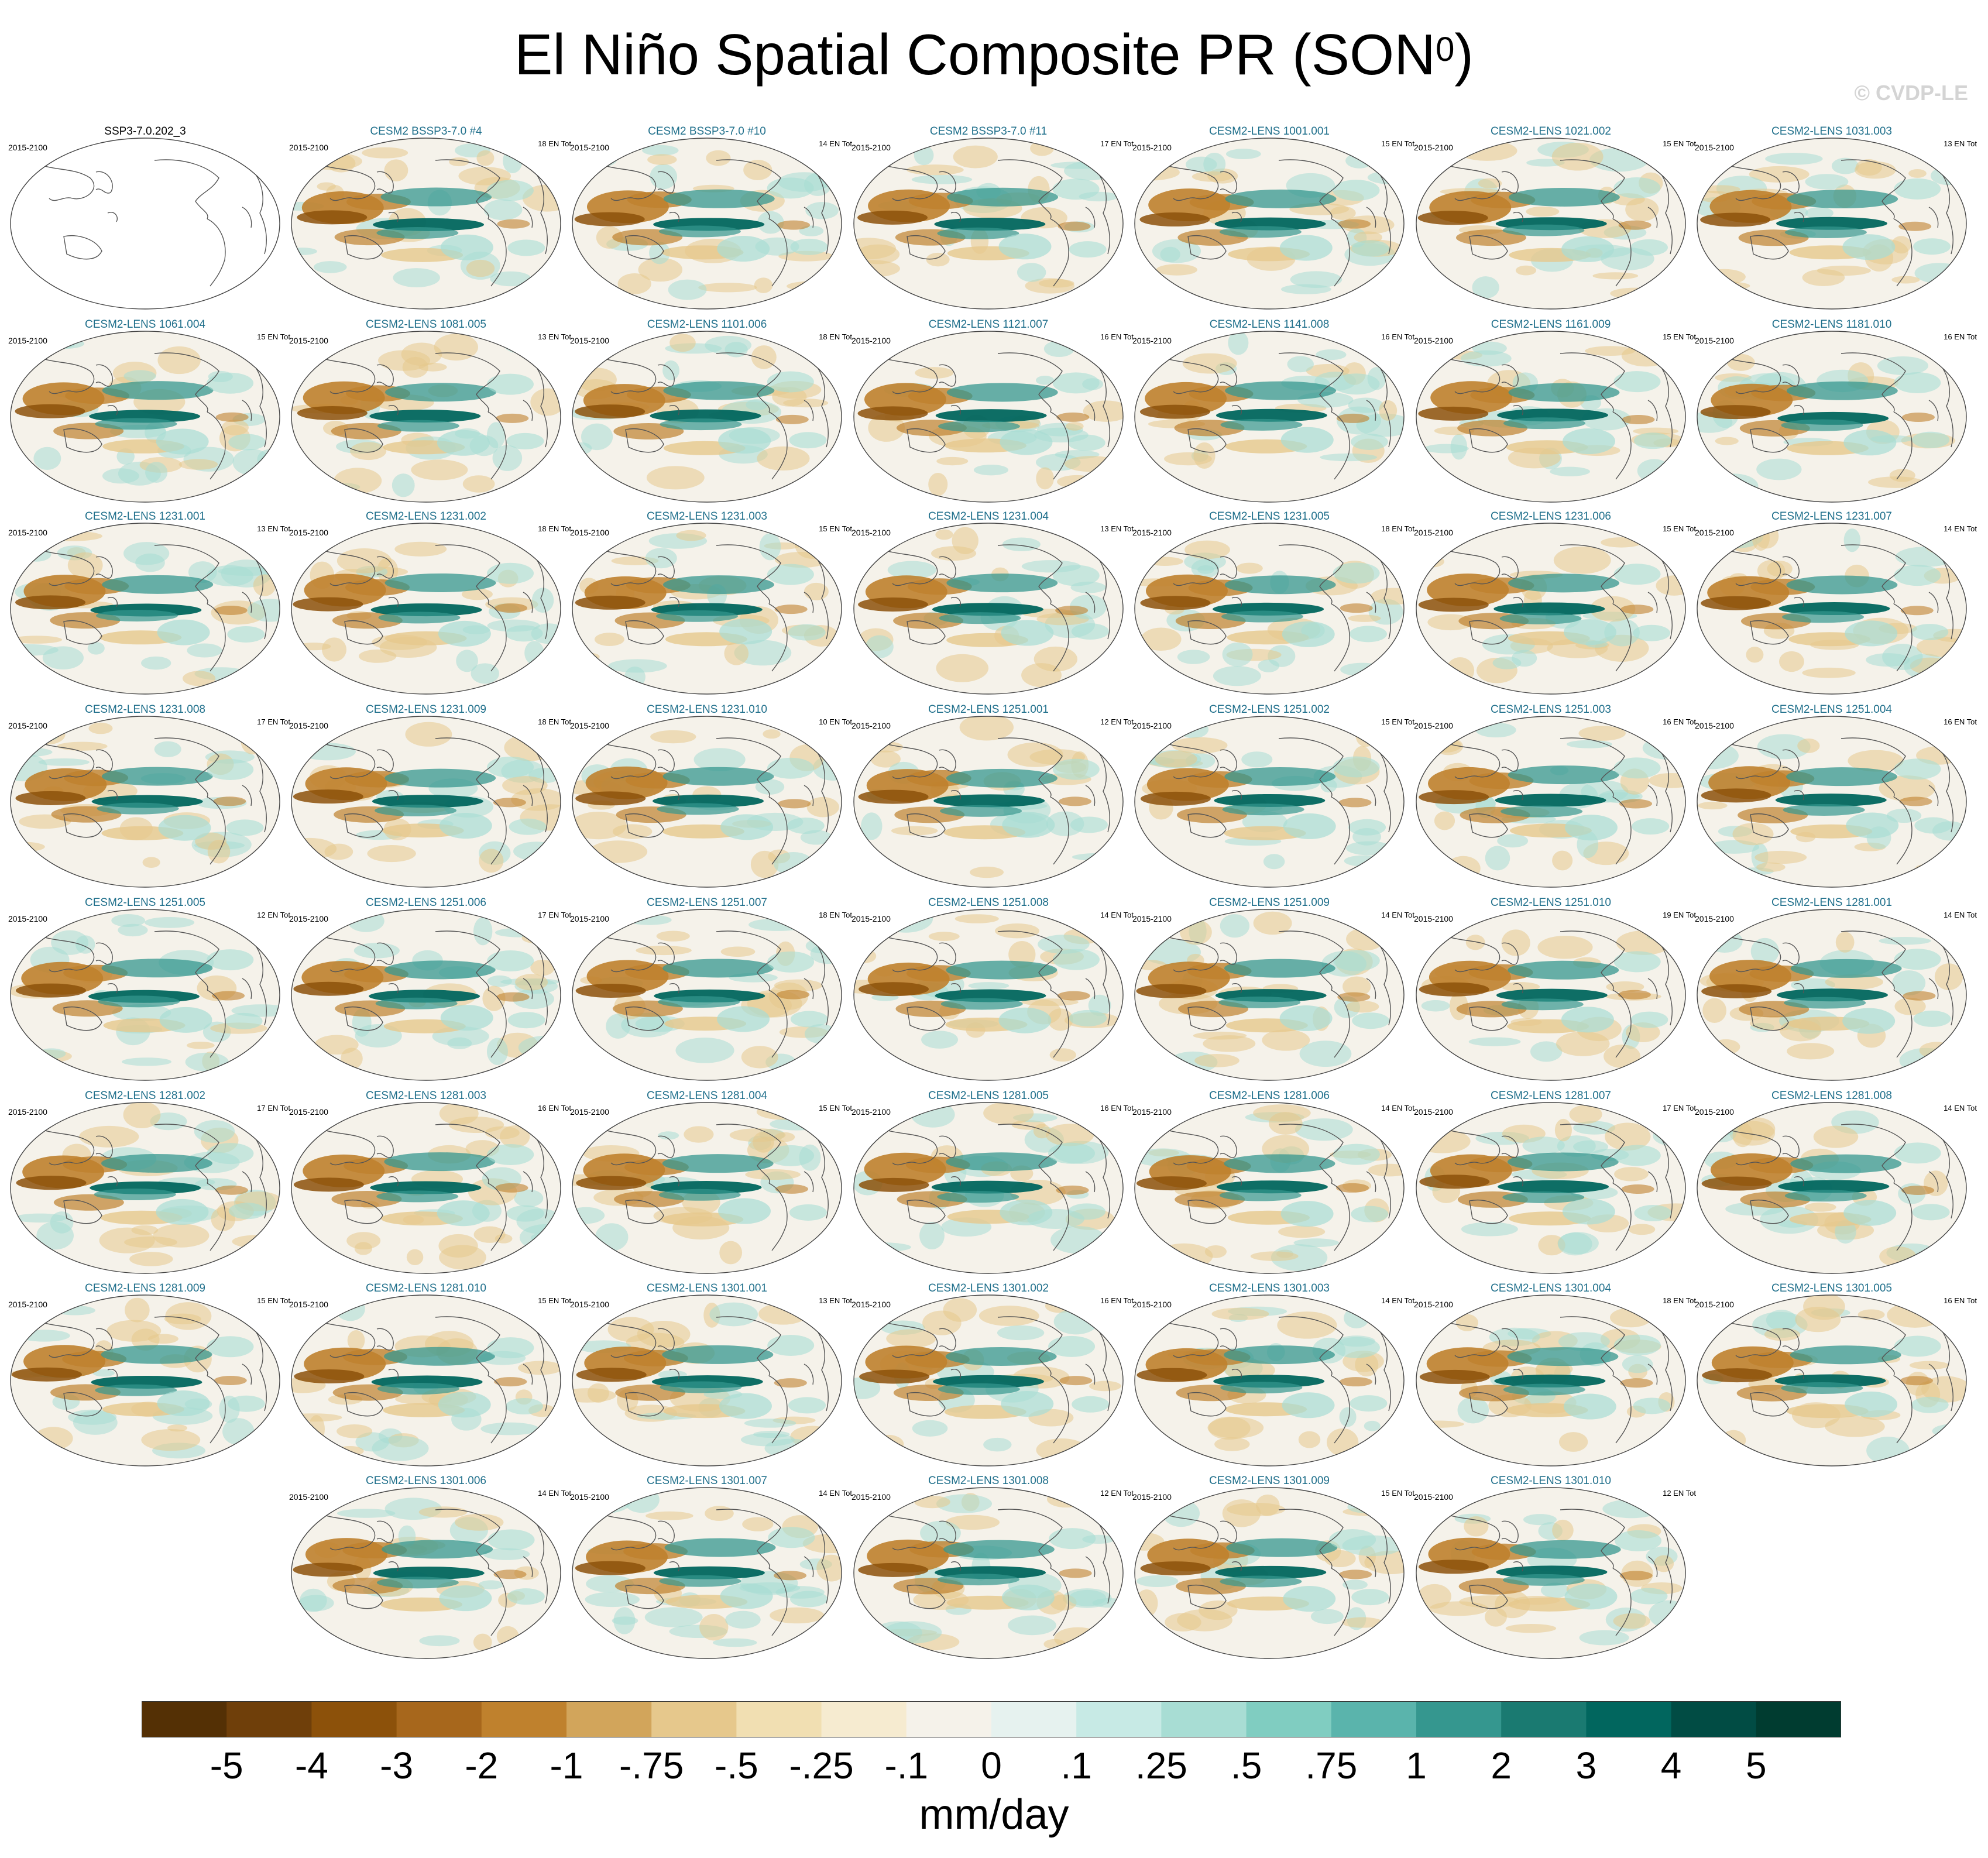 This screenshot has height=1858, width=1988. What do you see at coordinates (1553, 1568) in the screenshot?
I see `map-panel: CESM2-LENS 1301.010 2015-2100 12 EN Tot` at bounding box center [1553, 1568].